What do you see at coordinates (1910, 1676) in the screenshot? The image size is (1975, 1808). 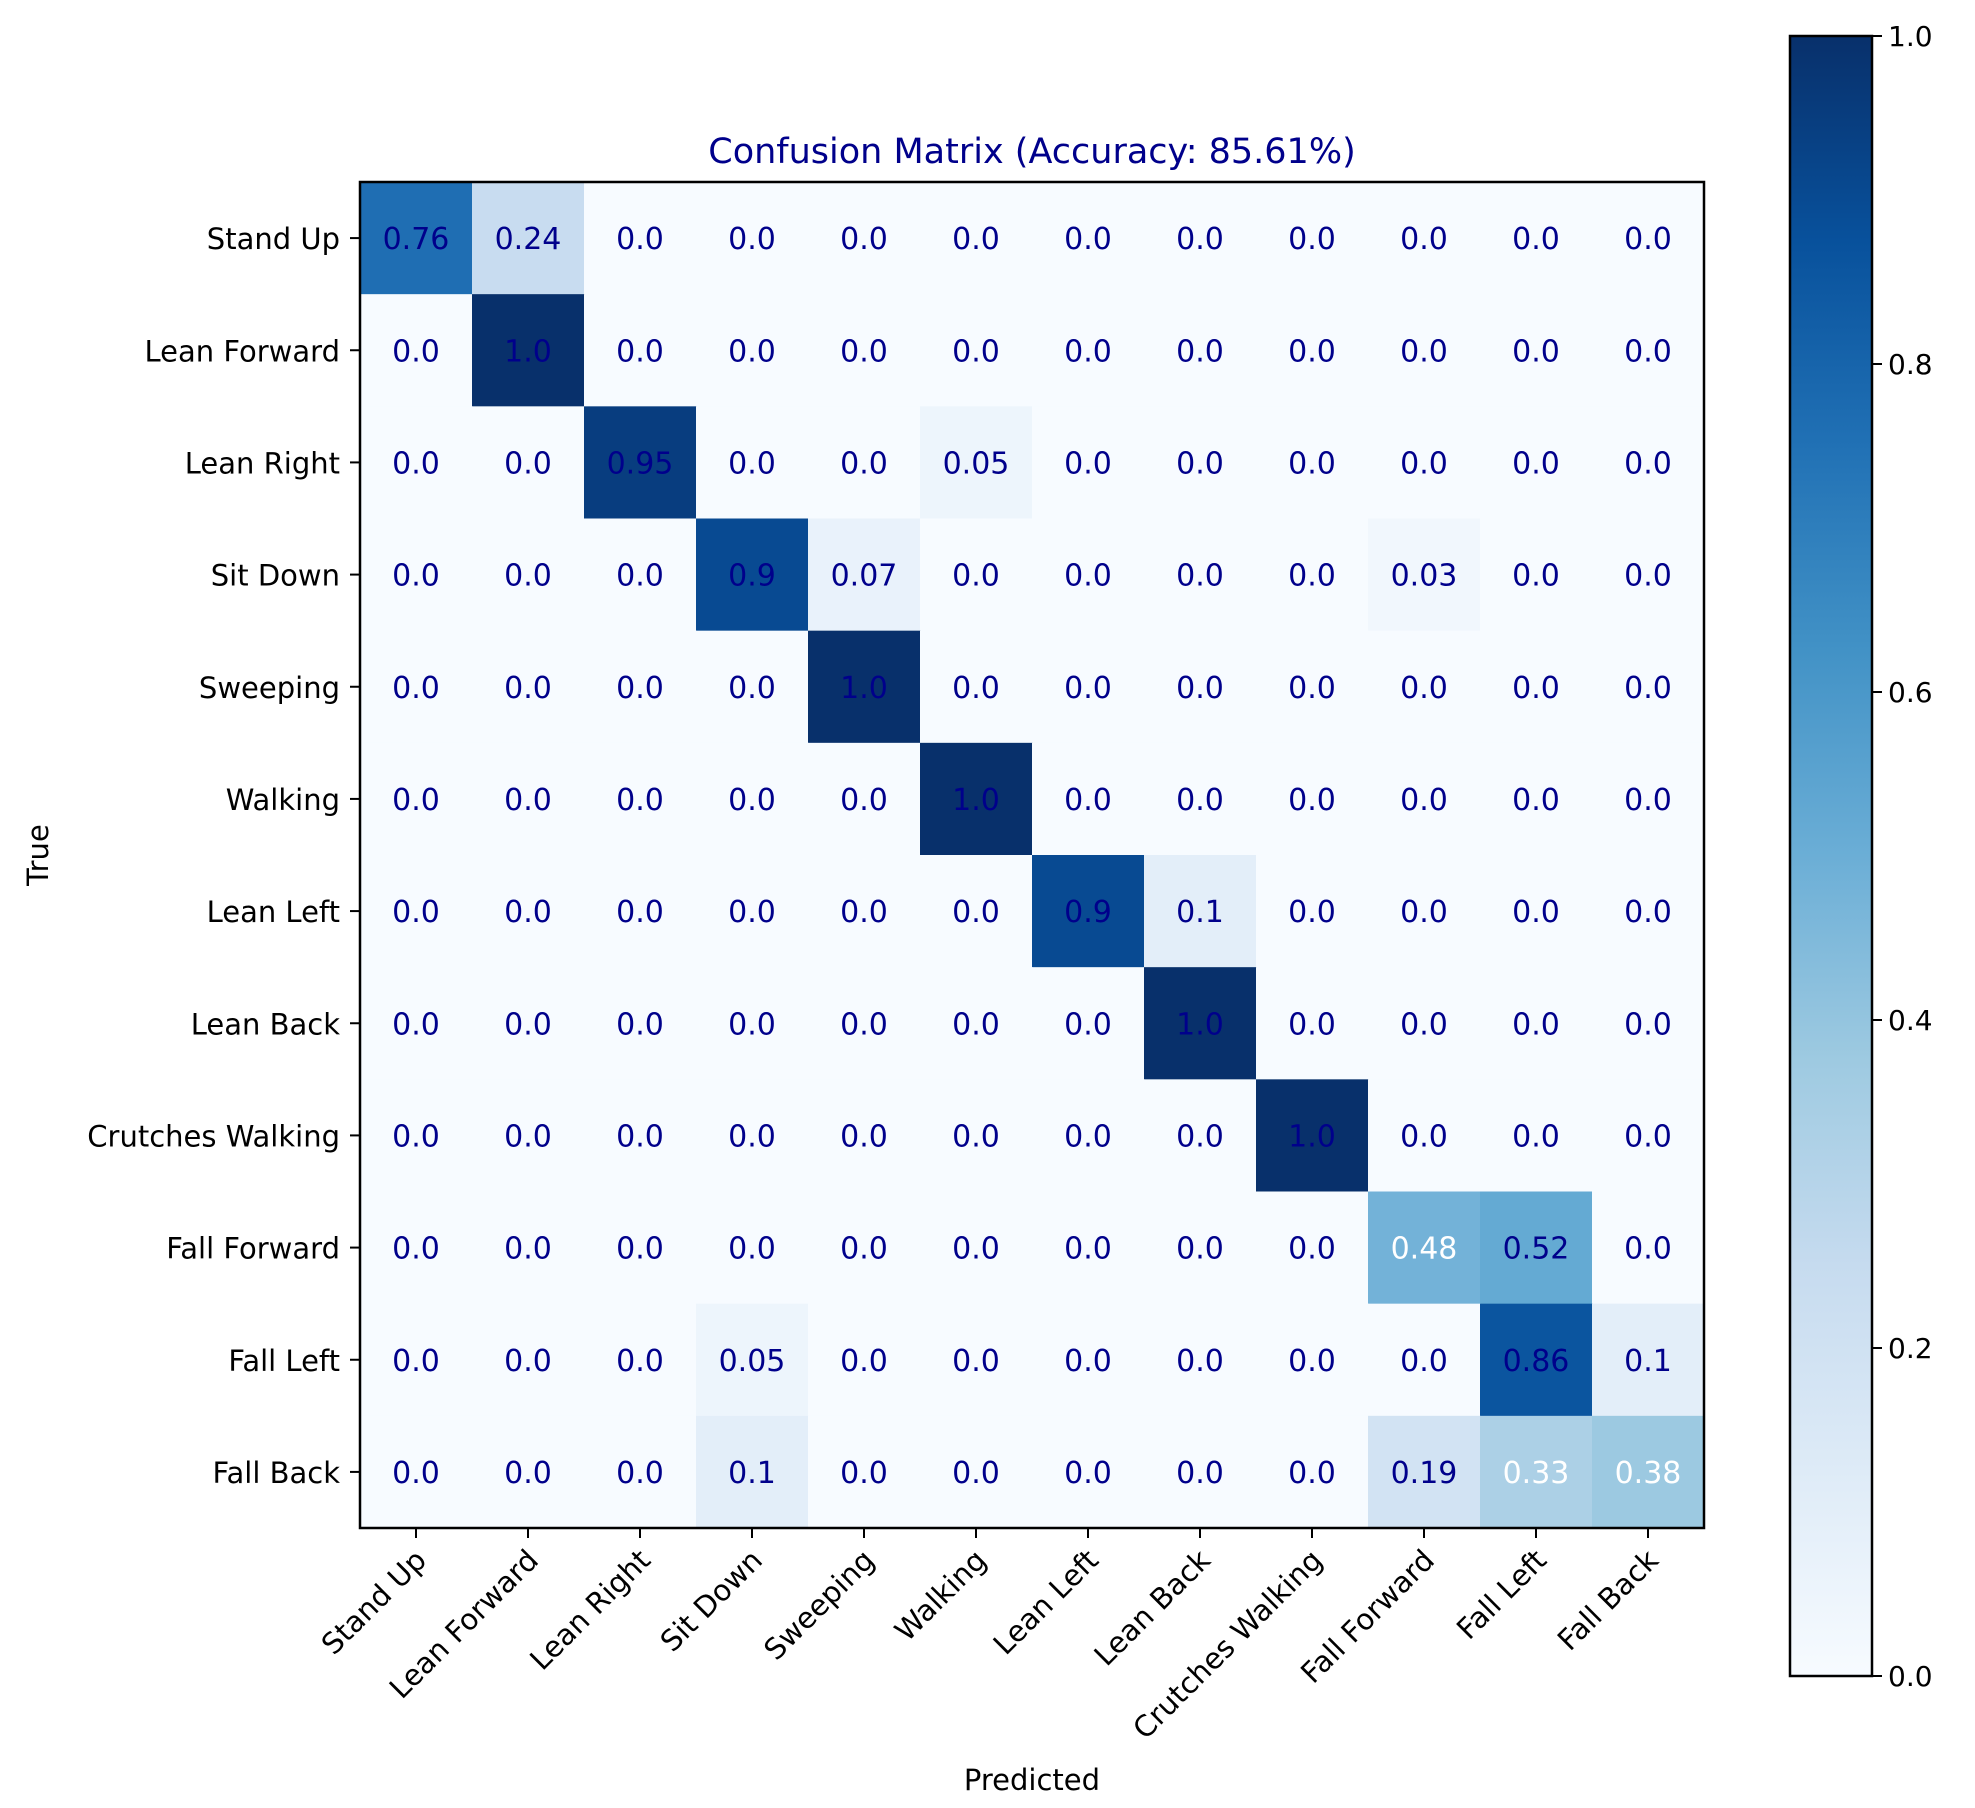 I see `colorbar-tick-label: 0.0` at bounding box center [1910, 1676].